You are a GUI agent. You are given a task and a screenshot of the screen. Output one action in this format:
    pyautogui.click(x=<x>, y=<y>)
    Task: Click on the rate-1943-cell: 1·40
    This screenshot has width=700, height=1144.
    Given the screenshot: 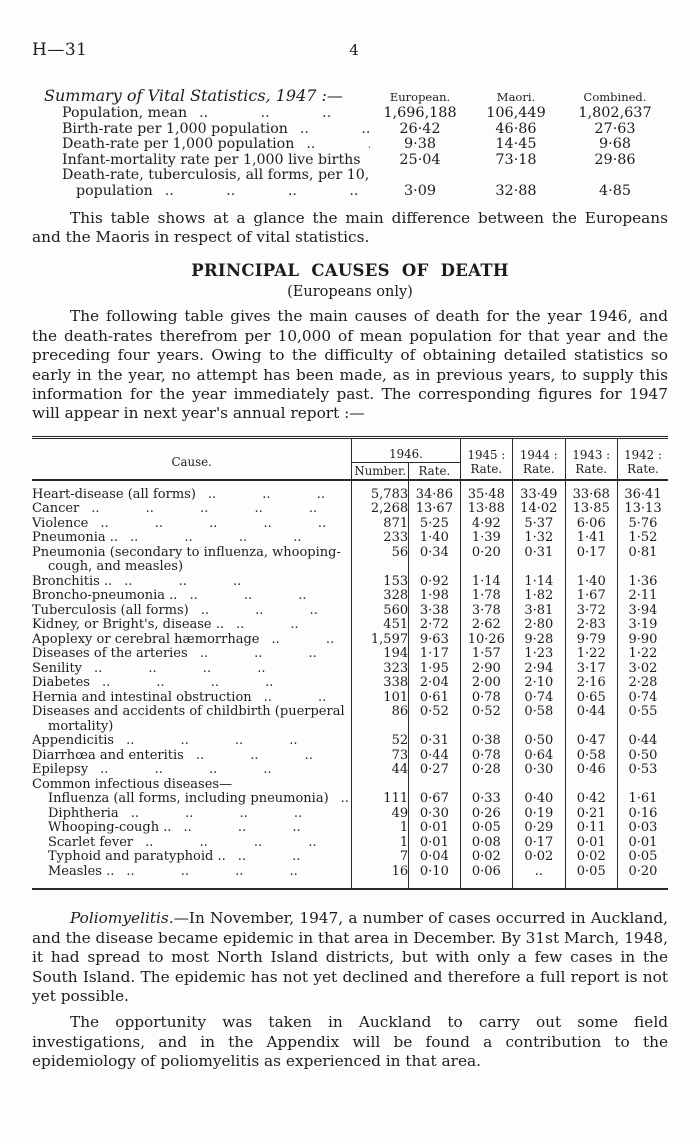 What is the action you would take?
    pyautogui.click(x=591, y=582)
    